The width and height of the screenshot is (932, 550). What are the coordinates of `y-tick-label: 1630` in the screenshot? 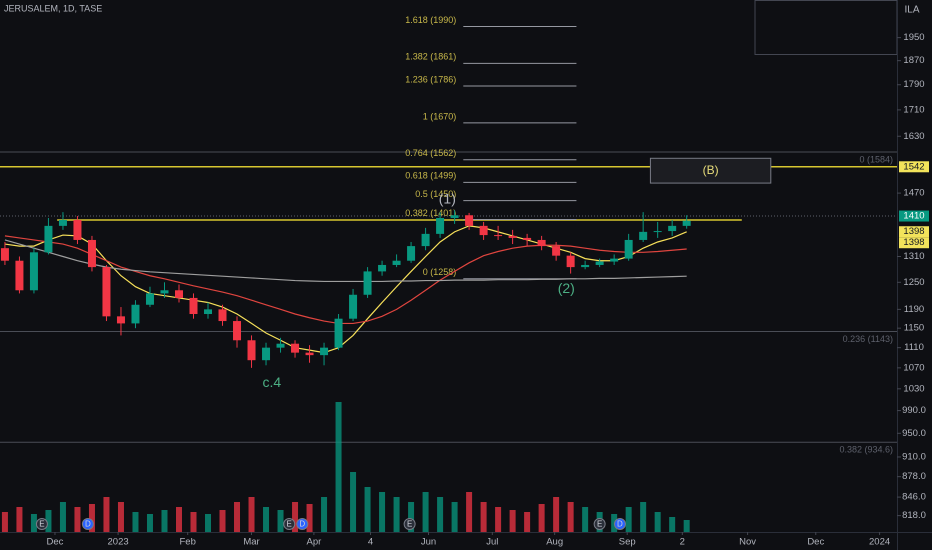 It's located at (913, 136).